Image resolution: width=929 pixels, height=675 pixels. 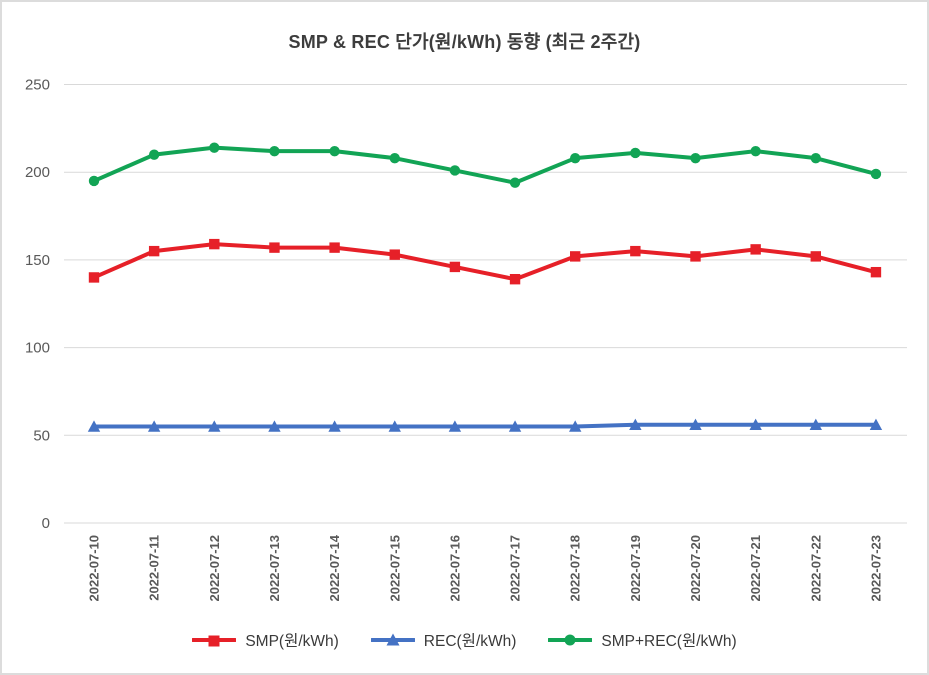 What do you see at coordinates (635, 568) in the screenshot?
I see `x-axis-tick-label: 2022-07-19` at bounding box center [635, 568].